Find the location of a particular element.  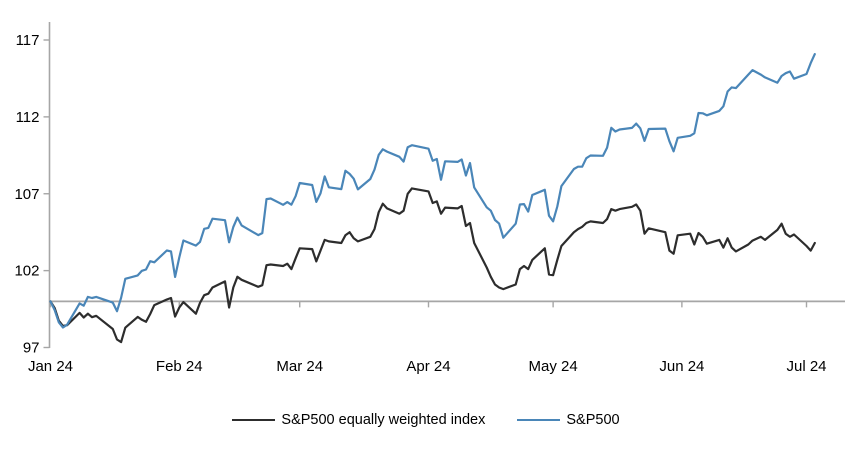

legend-label-equal-weight: S&P500 equally weighted index is located at coordinates (383, 420).